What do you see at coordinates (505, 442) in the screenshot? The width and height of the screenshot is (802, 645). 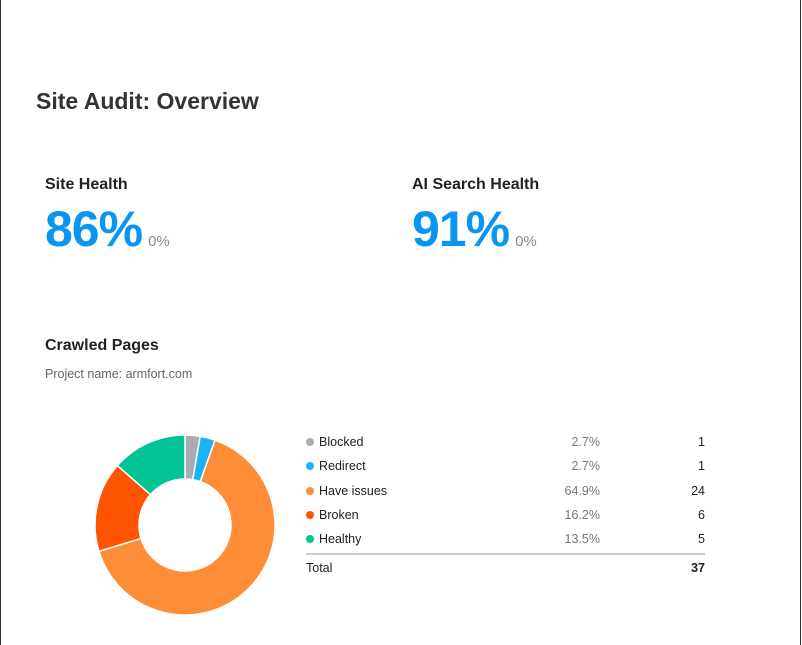 I see `legend-row: Blocked 2.7% 1` at bounding box center [505, 442].